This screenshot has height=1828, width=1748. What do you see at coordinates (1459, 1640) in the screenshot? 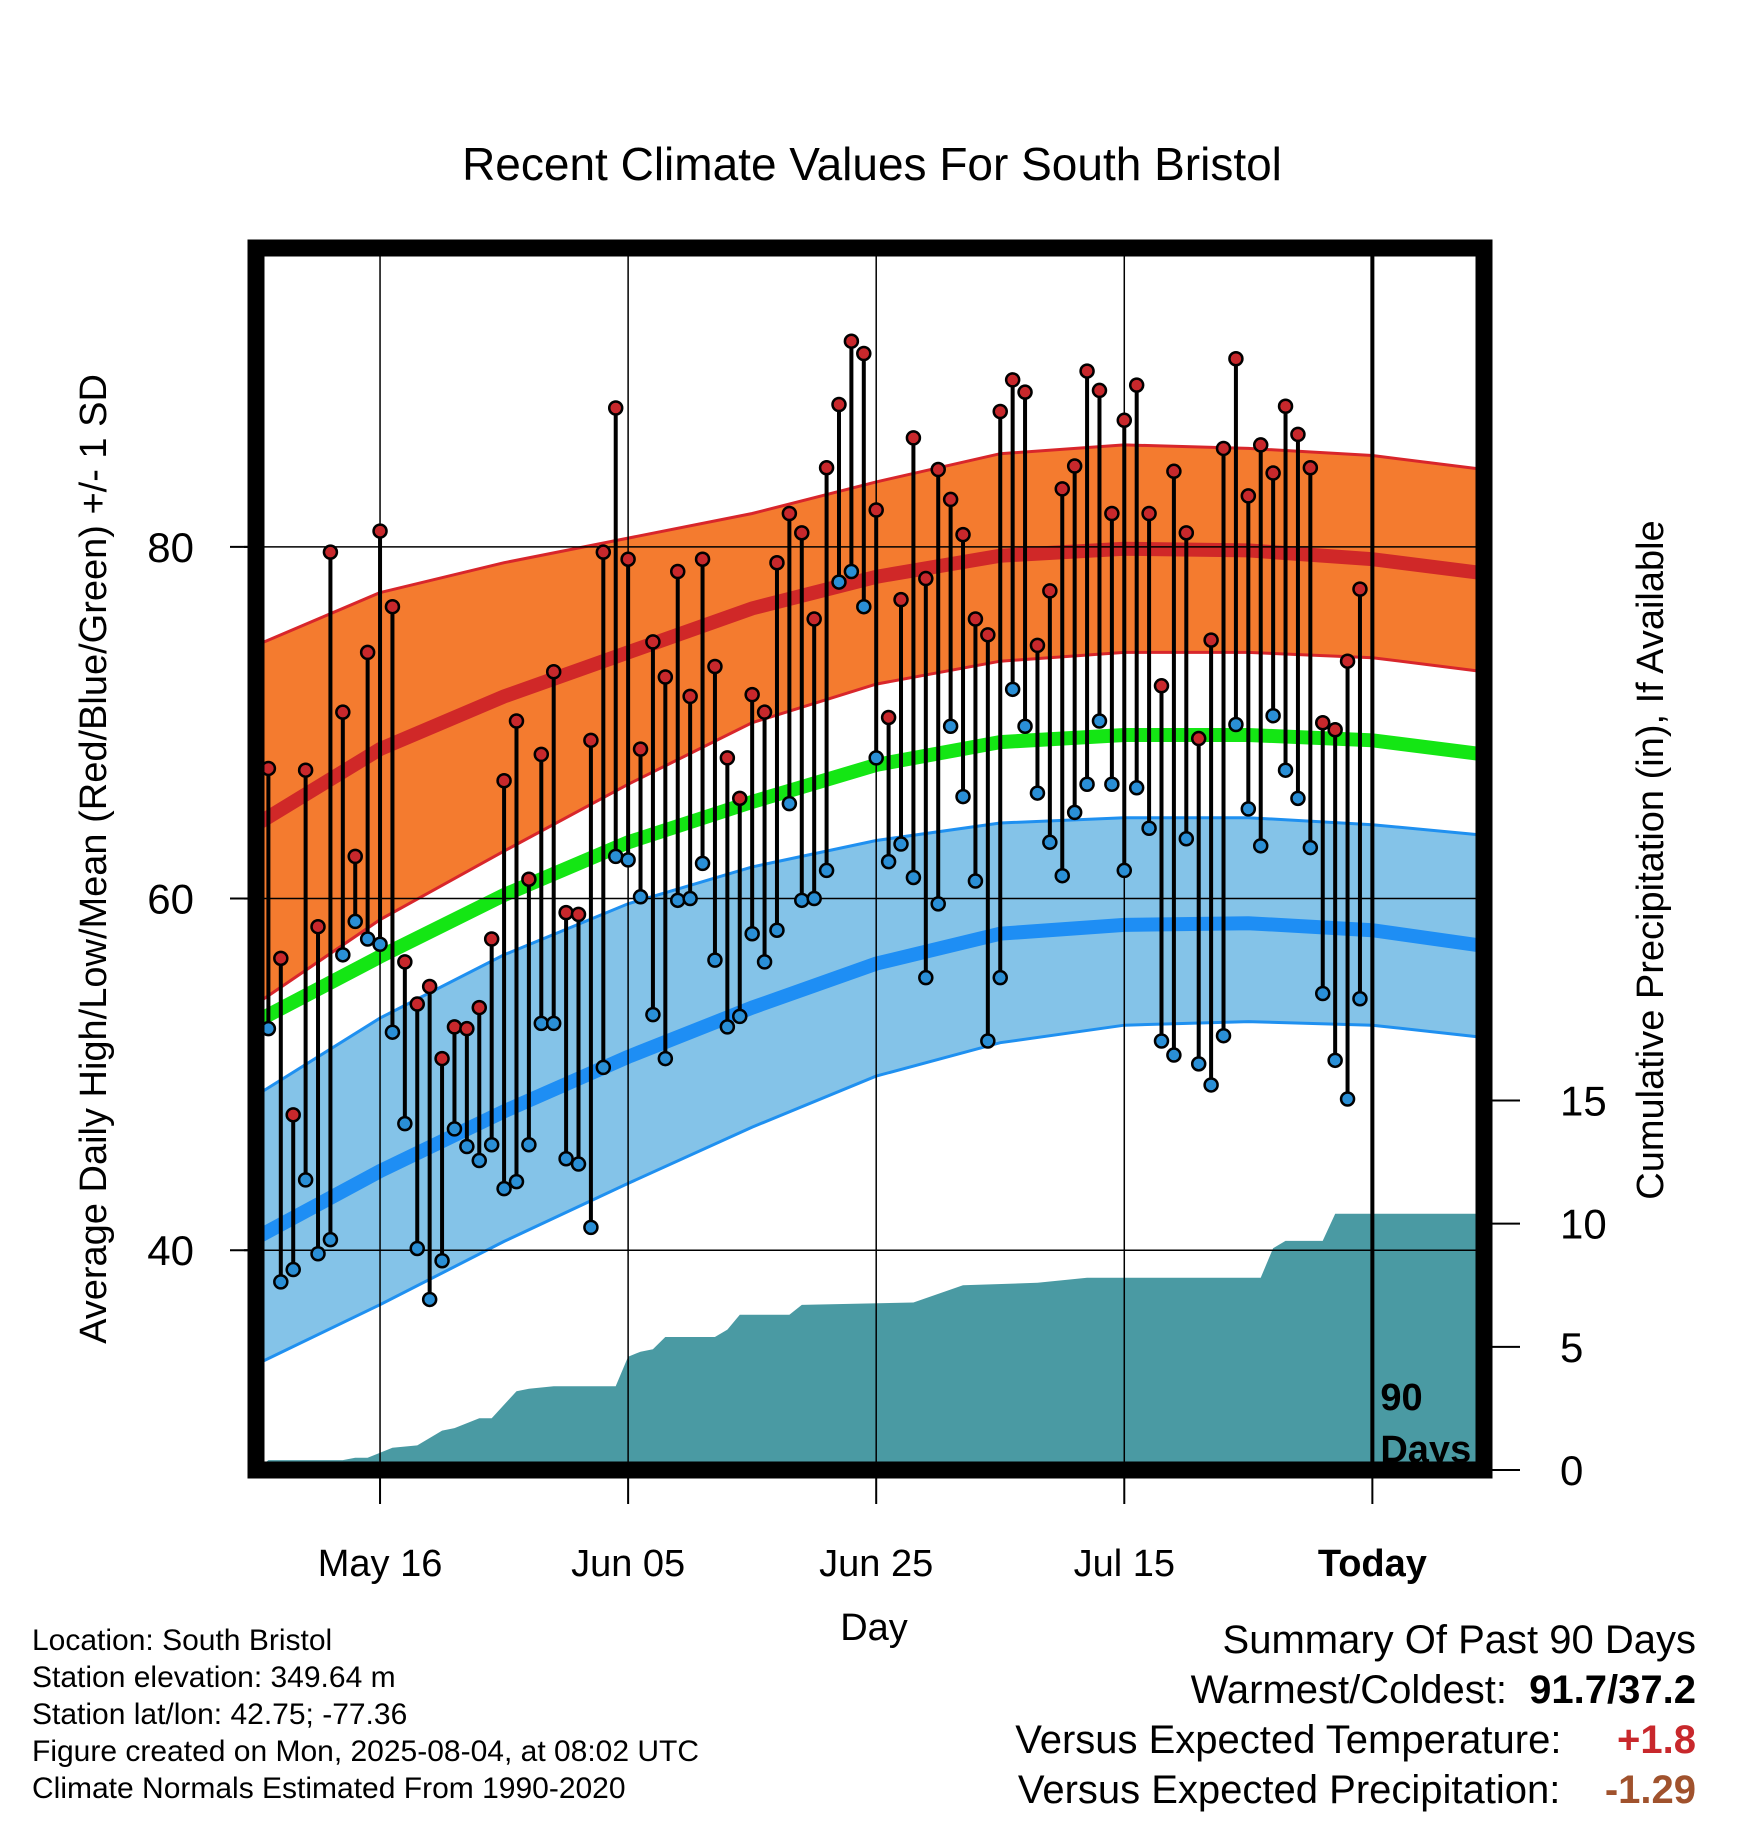
I see `summary-title: Summary Of Past 90 Days` at bounding box center [1459, 1640].